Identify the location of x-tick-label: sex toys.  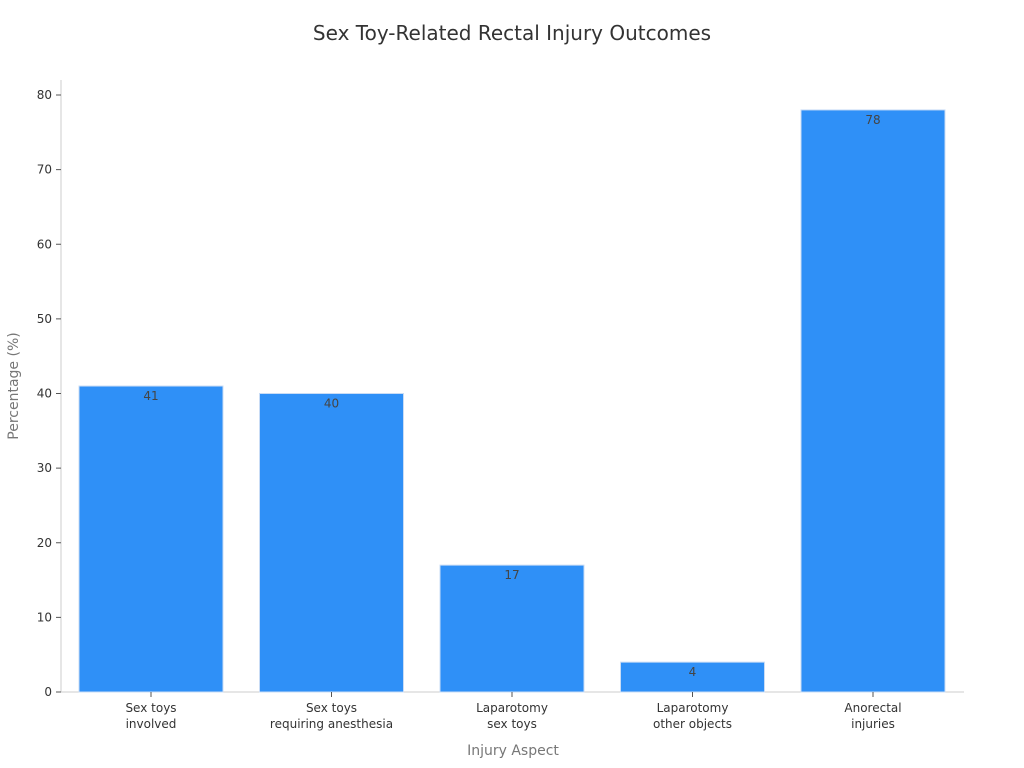
(512, 724).